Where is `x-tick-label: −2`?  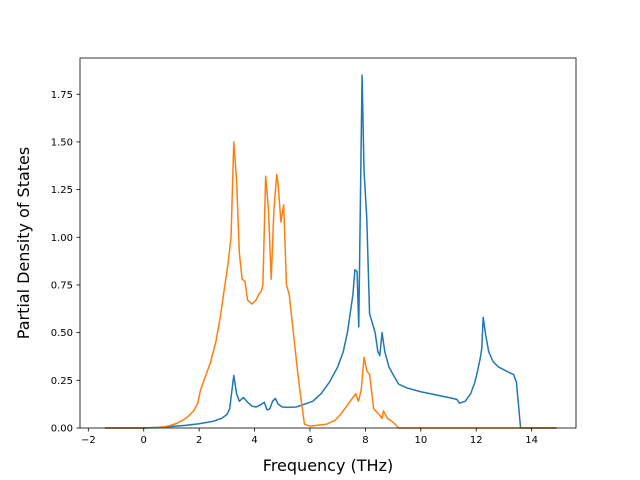
x-tick-label: −2 is located at coordinates (88, 440).